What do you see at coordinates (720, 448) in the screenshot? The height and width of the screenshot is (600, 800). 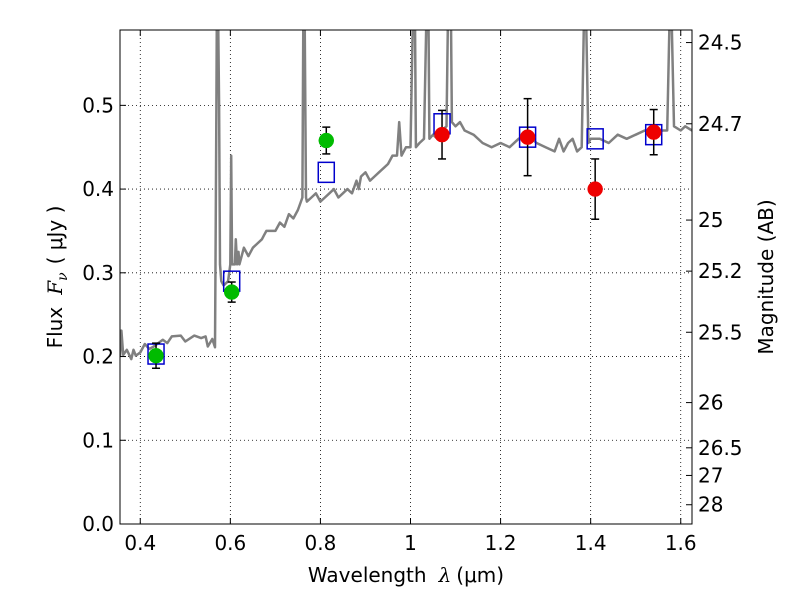 I see `right-tick-label: 26.5` at bounding box center [720, 448].